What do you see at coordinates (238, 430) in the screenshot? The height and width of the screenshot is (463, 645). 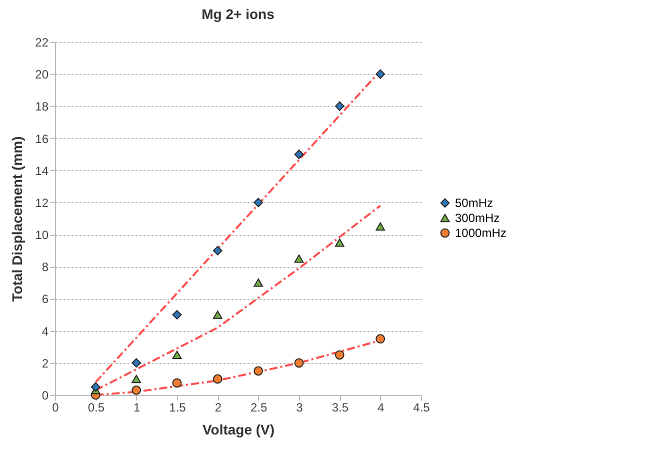 I see `x-axis-title: Voltage (V)` at bounding box center [238, 430].